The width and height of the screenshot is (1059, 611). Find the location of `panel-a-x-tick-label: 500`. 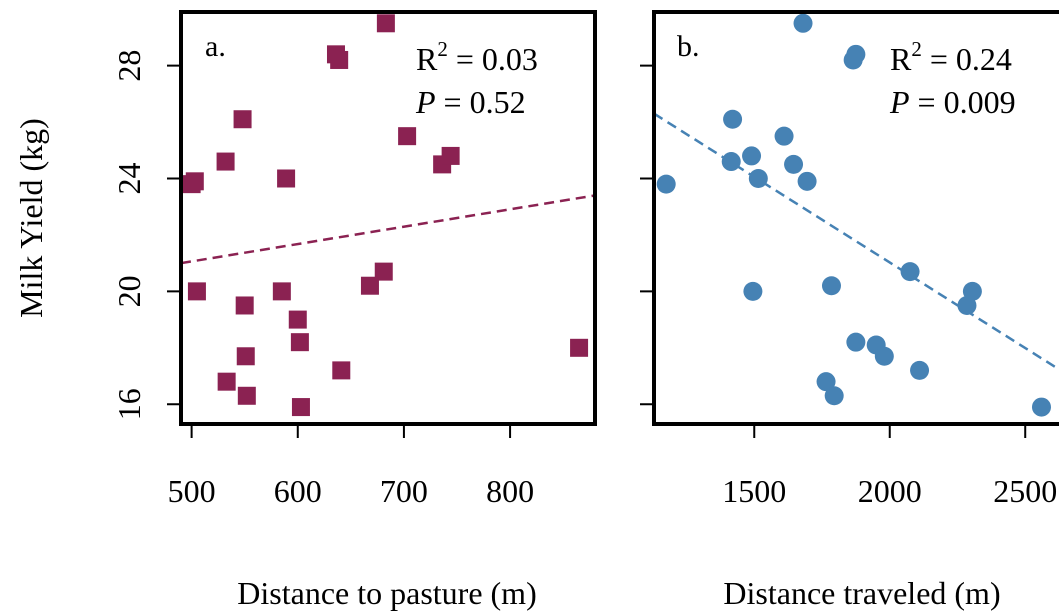

panel-a-x-tick-label: 500 is located at coordinates (192, 491).